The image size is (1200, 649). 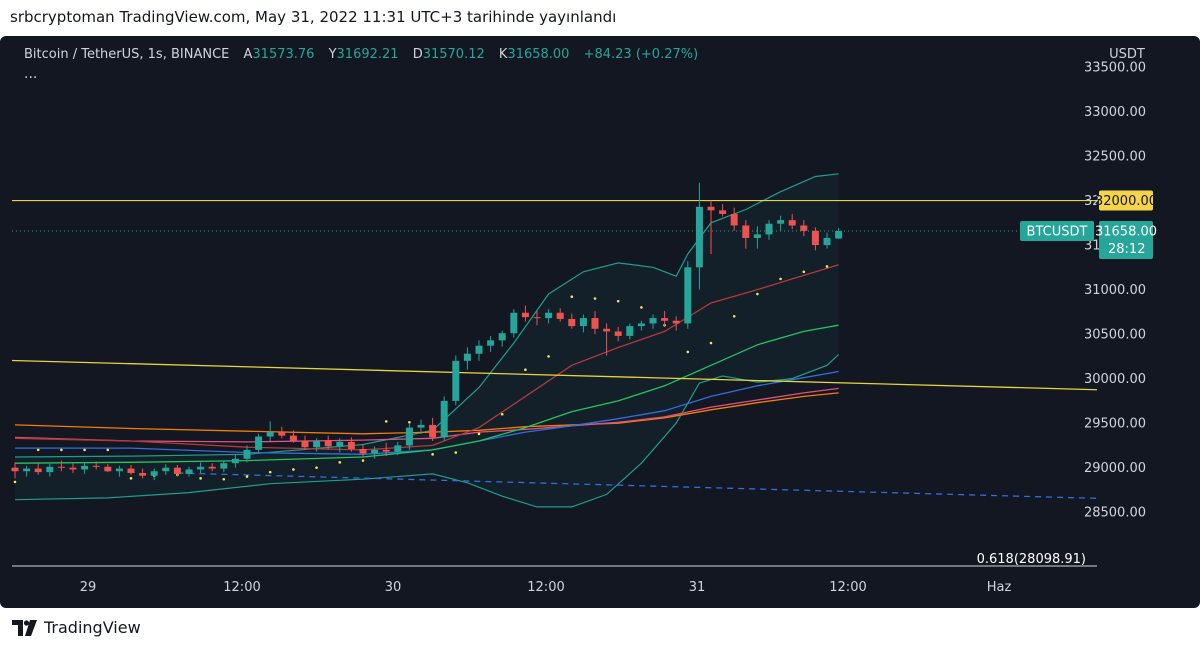 I want to click on symbol-tag-text: BTCUSDT, so click(x=1057, y=232).